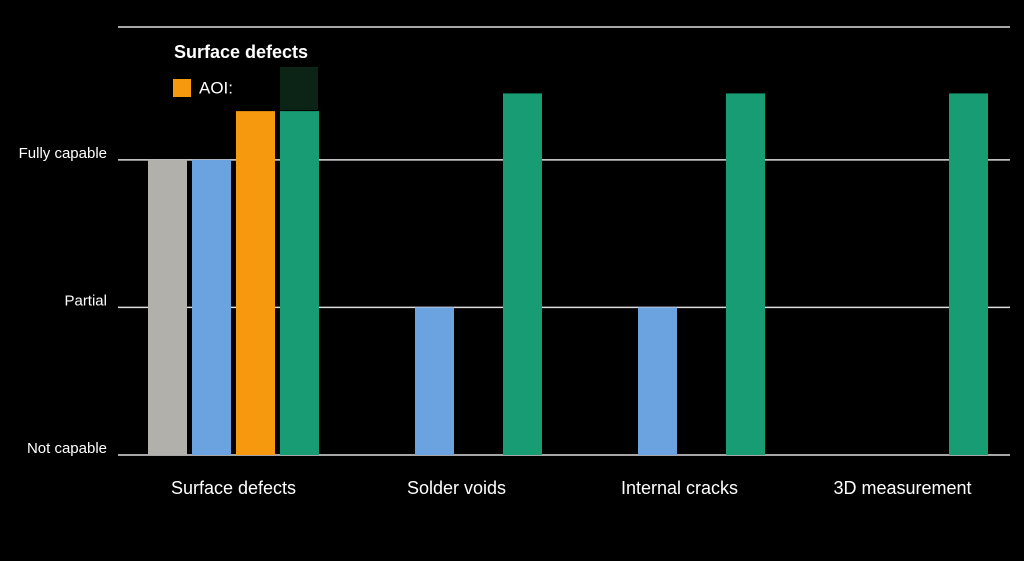 Image resolution: width=1024 pixels, height=561 pixels. Describe the element at coordinates (902, 488) in the screenshot. I see `x-tick-label: 3D measurement` at that location.